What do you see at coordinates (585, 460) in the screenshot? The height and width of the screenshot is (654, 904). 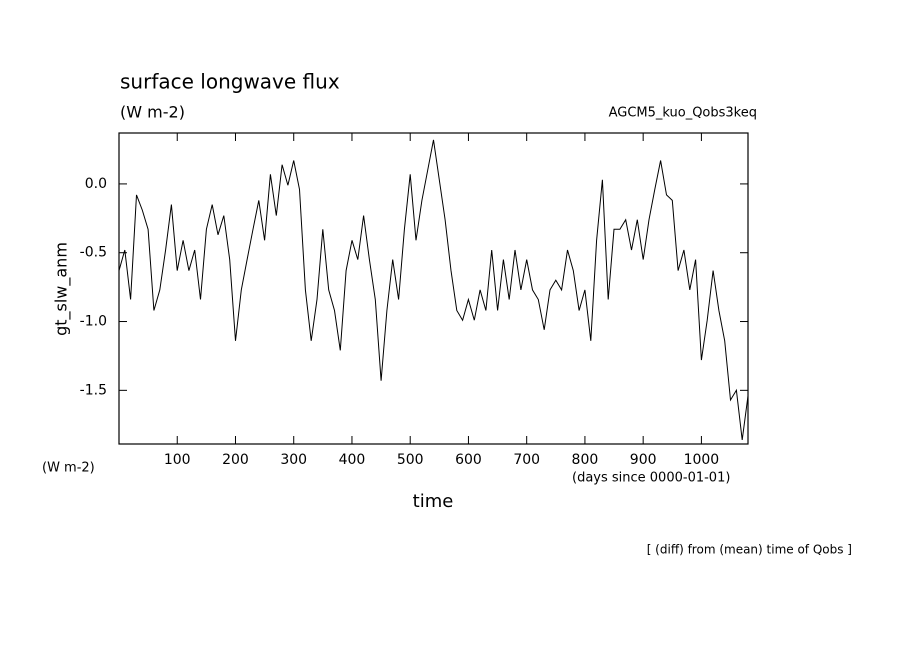 I see `x-tick-label: 800` at bounding box center [585, 460].